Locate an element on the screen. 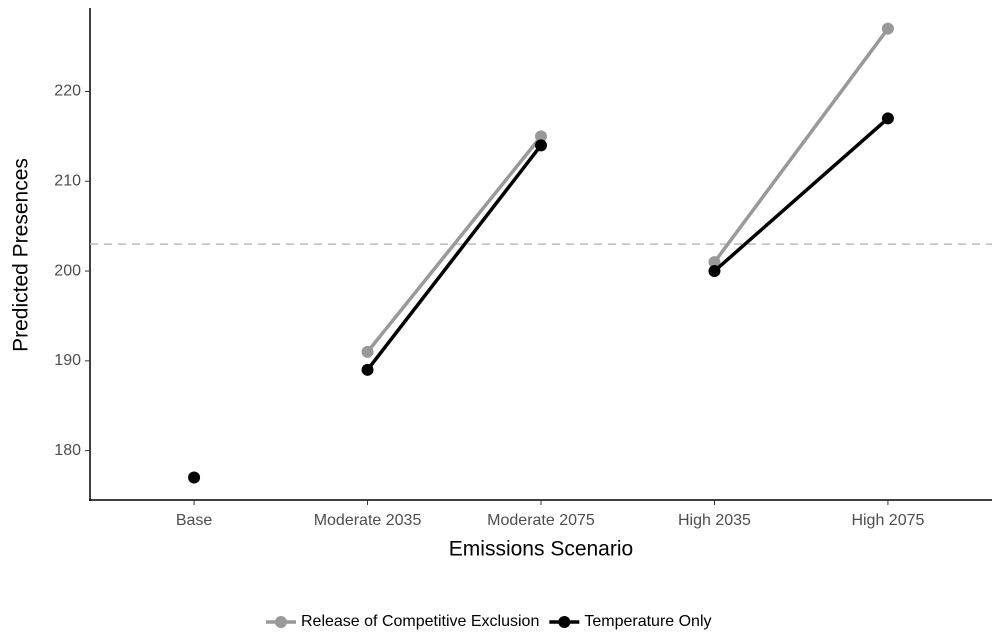 The image size is (992, 637). y-tick-label: 210 is located at coordinates (67, 180).